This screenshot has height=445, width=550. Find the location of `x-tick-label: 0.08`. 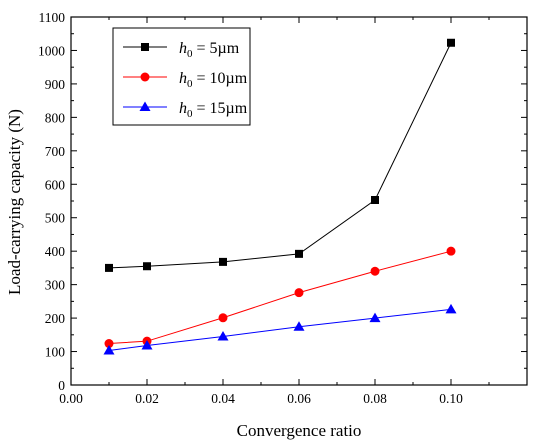

x-tick-label: 0.08 is located at coordinates (375, 398).